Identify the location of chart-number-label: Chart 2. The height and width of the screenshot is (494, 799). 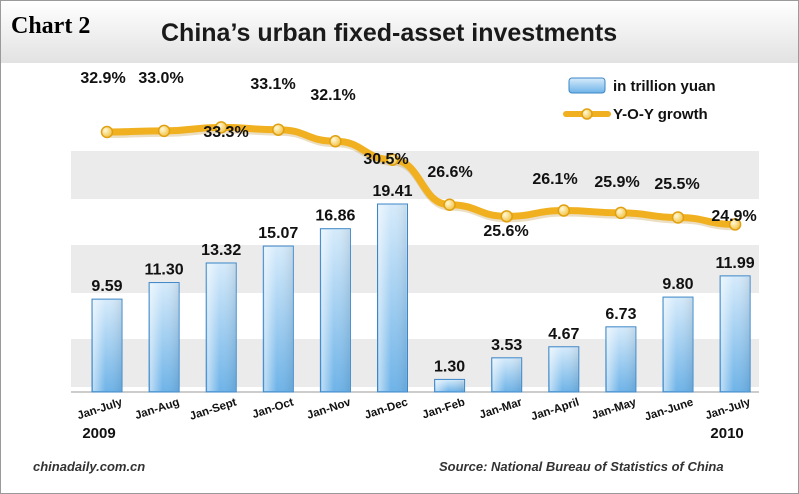
(51, 26).